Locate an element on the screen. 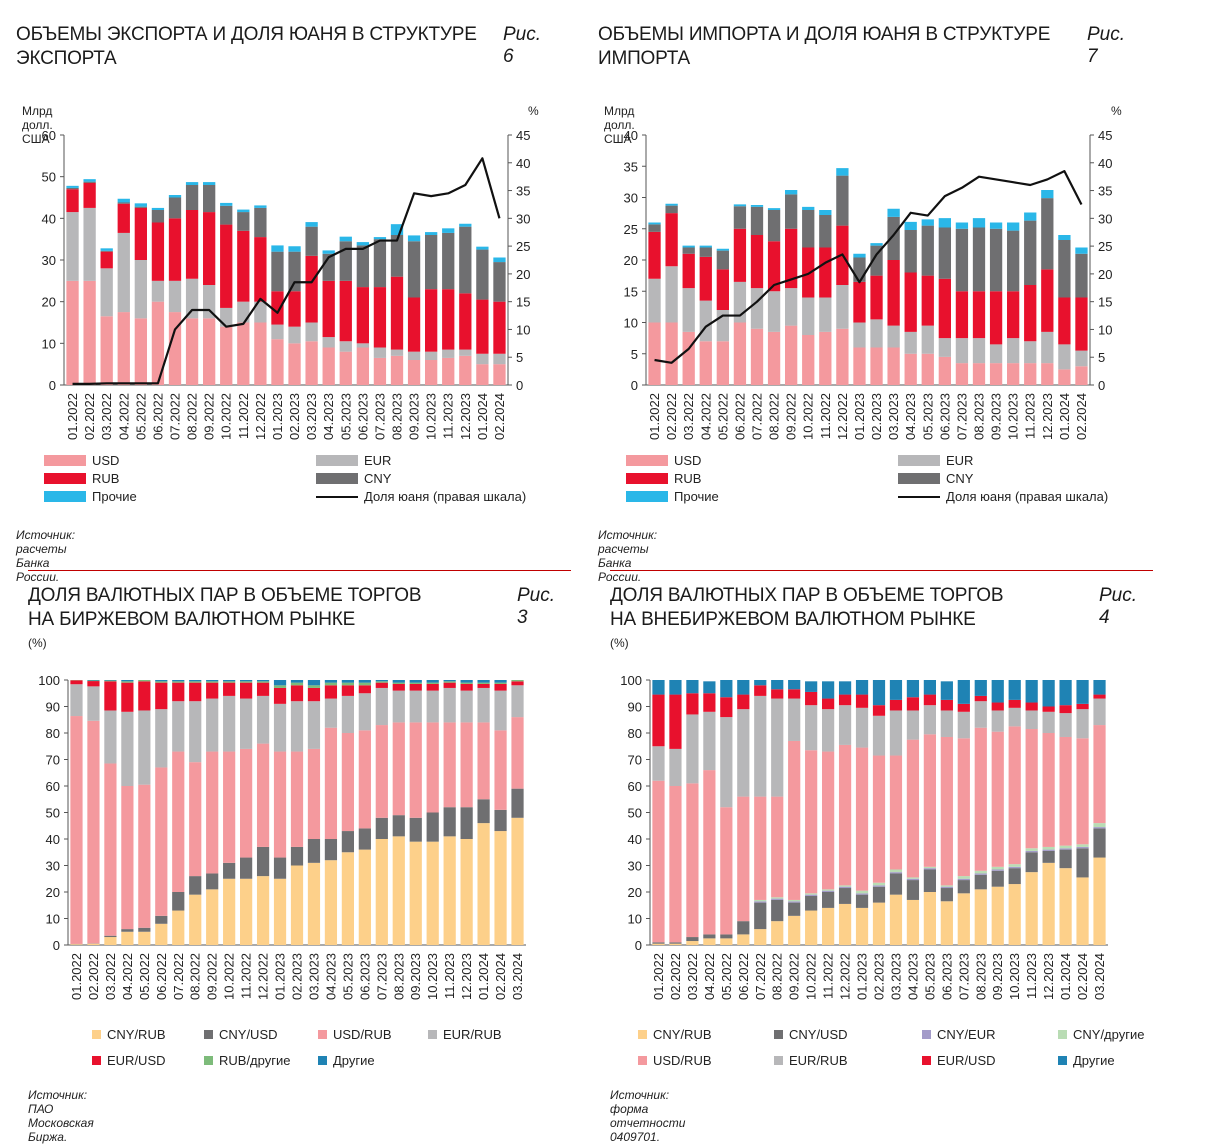  y2-tick-label: 0 is located at coordinates (1101, 385).